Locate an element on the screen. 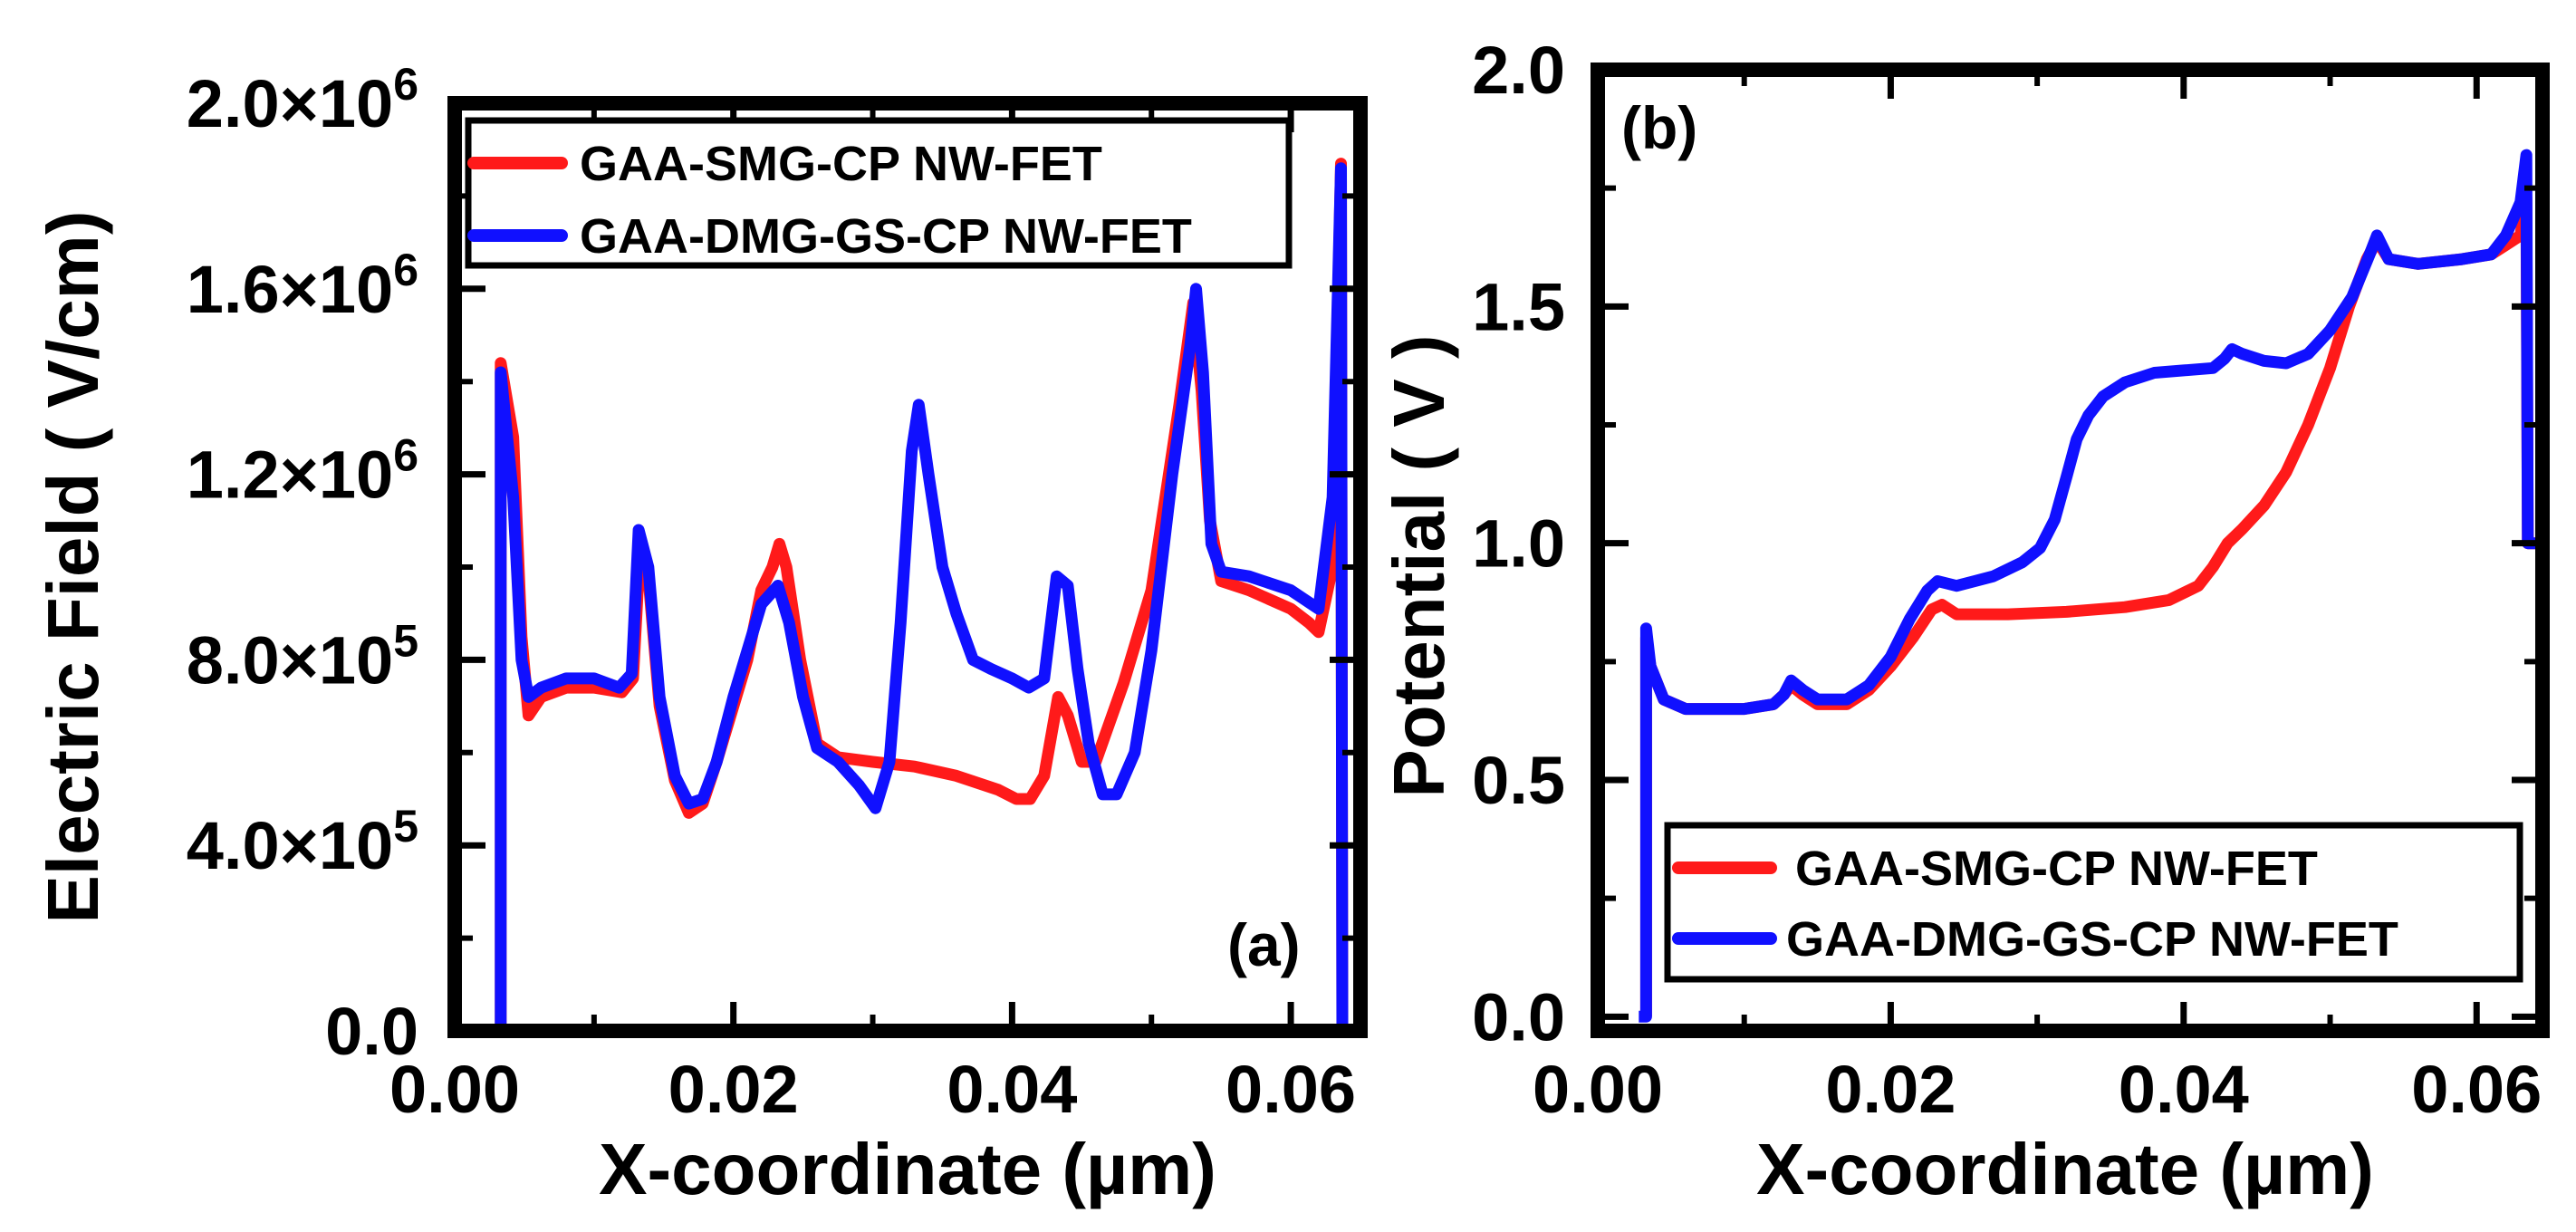 The image size is (2576, 1232). panel-b-x-tick-label: 0.00 is located at coordinates (1598, 1089).